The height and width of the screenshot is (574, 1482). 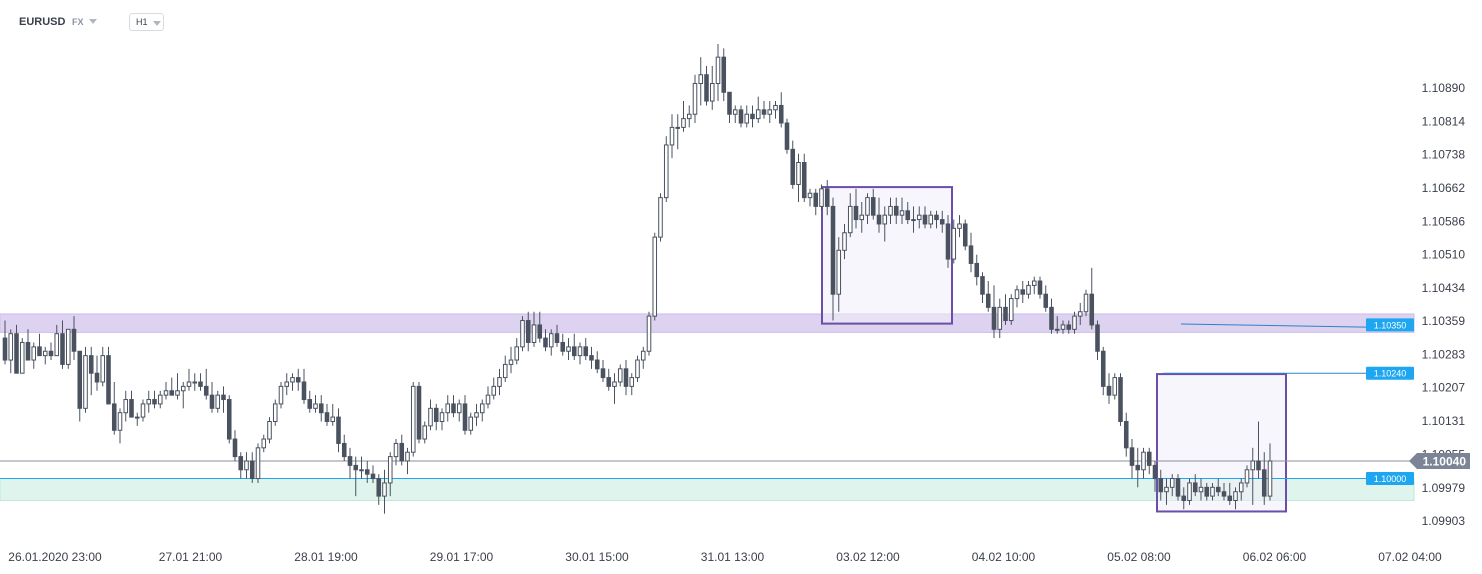 I want to click on level-tag-1.10000: 1.10000, so click(x=1390, y=479).